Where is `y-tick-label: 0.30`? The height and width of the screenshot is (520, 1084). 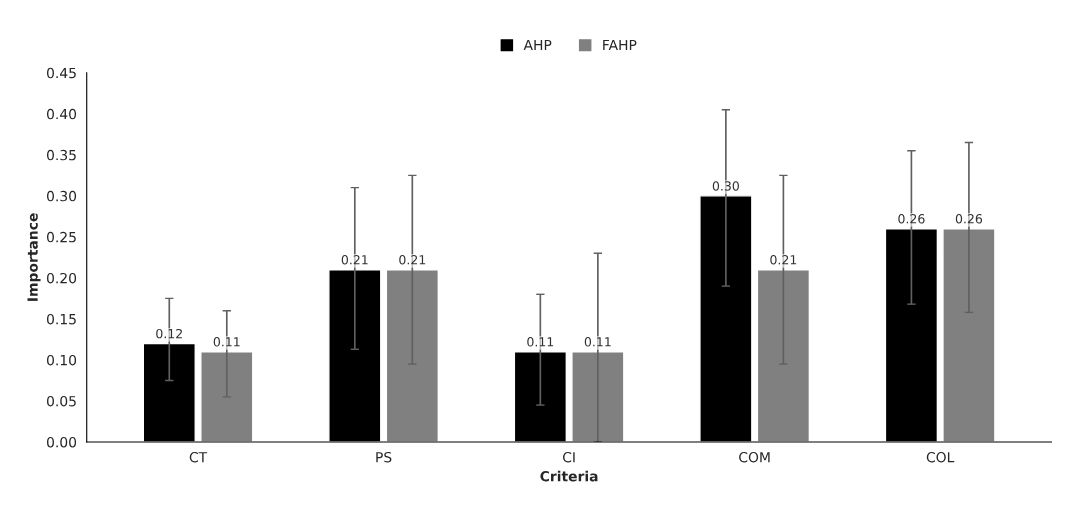
y-tick-label: 0.30 is located at coordinates (61, 196).